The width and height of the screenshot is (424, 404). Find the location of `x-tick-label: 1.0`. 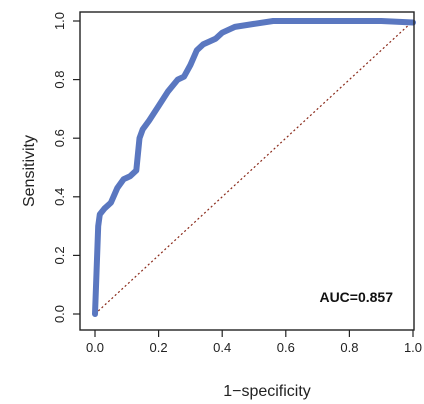

x-tick-label: 1.0 is located at coordinates (413, 347).